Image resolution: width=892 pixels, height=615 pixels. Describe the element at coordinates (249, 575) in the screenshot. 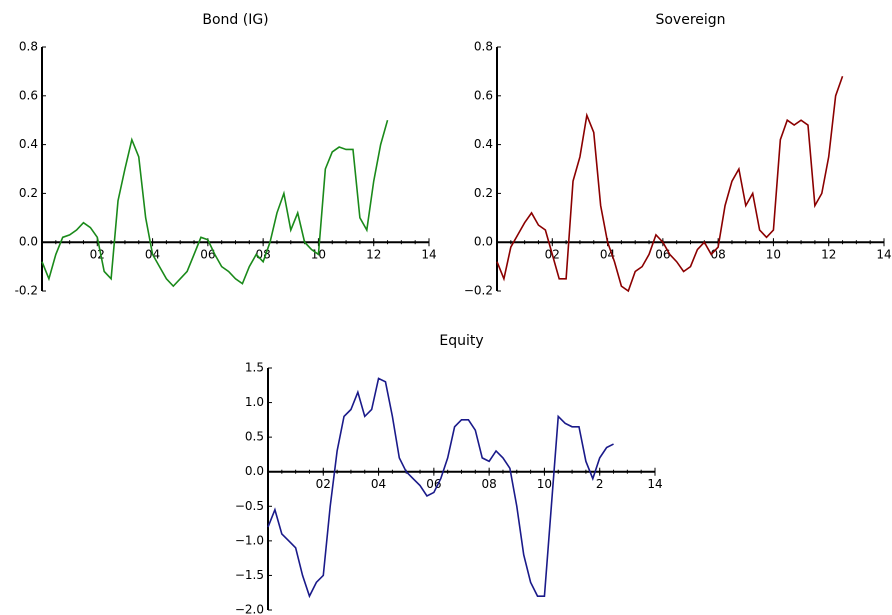

I see `y-tick-label: −1.5` at that location.